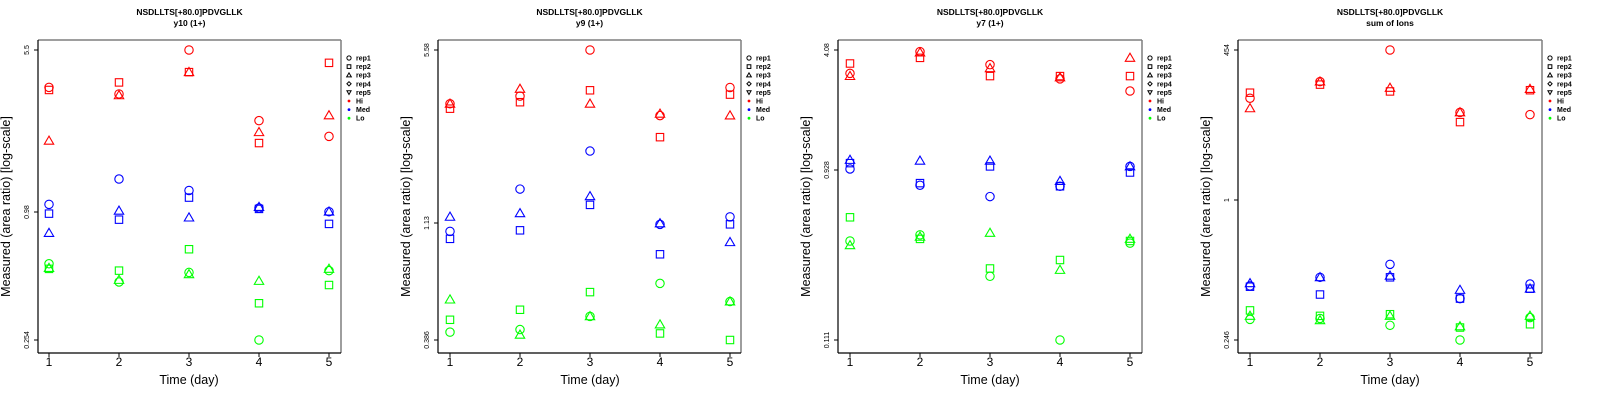  Describe the element at coordinates (1550, 93) in the screenshot. I see `legend-triangle-down-icon` at that location.